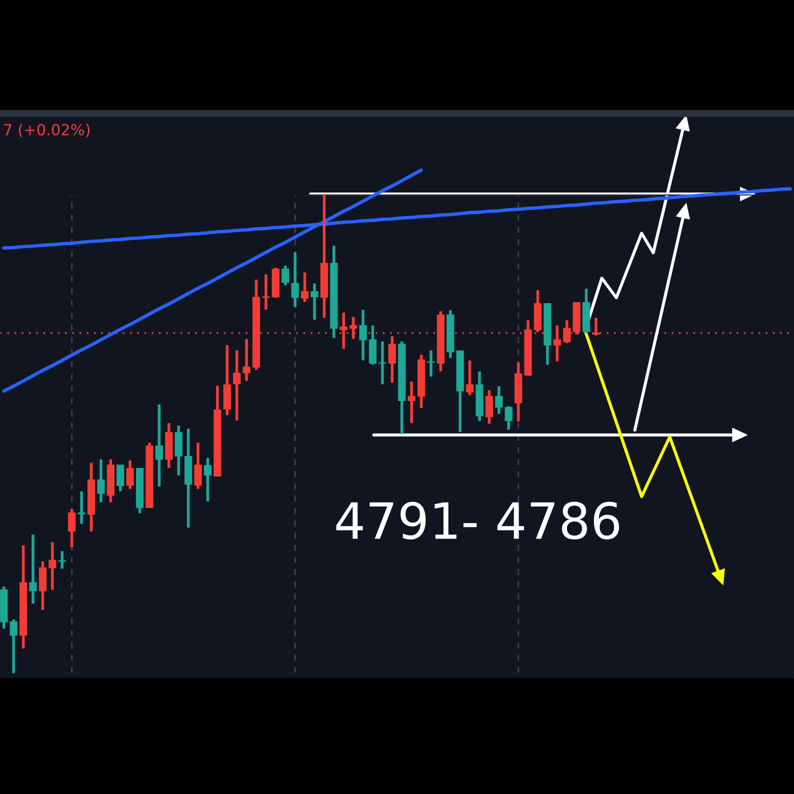  Describe the element at coordinates (47, 131) in the screenshot. I see `text: 7 (+0.02%)` at that location.